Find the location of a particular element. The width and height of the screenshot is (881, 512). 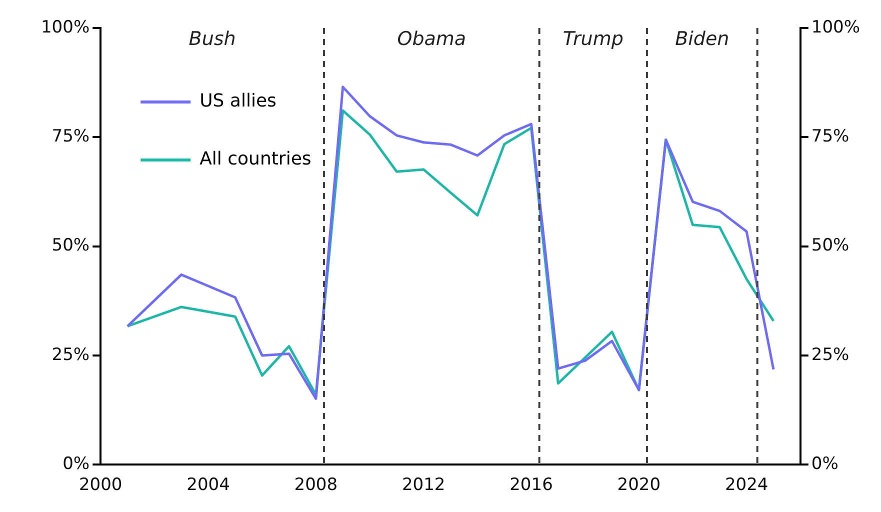

x-tick-label: 2020 is located at coordinates (639, 485).